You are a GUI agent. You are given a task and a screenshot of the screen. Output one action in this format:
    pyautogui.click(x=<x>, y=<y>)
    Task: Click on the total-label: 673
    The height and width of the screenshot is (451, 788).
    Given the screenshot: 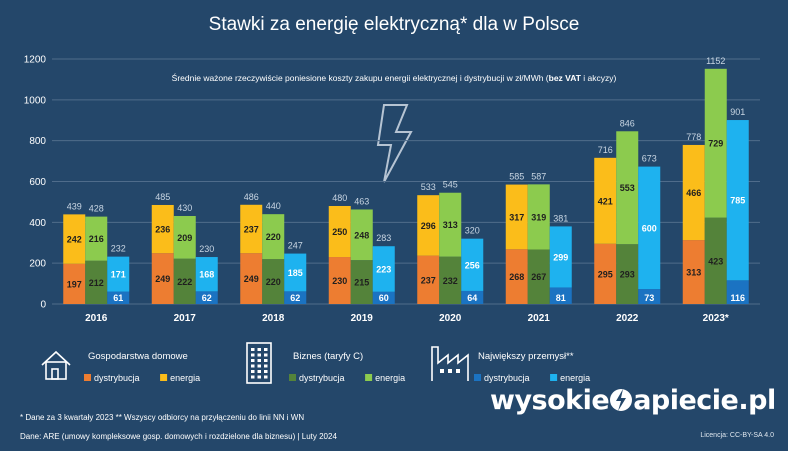 What is the action you would take?
    pyautogui.click(x=649, y=159)
    